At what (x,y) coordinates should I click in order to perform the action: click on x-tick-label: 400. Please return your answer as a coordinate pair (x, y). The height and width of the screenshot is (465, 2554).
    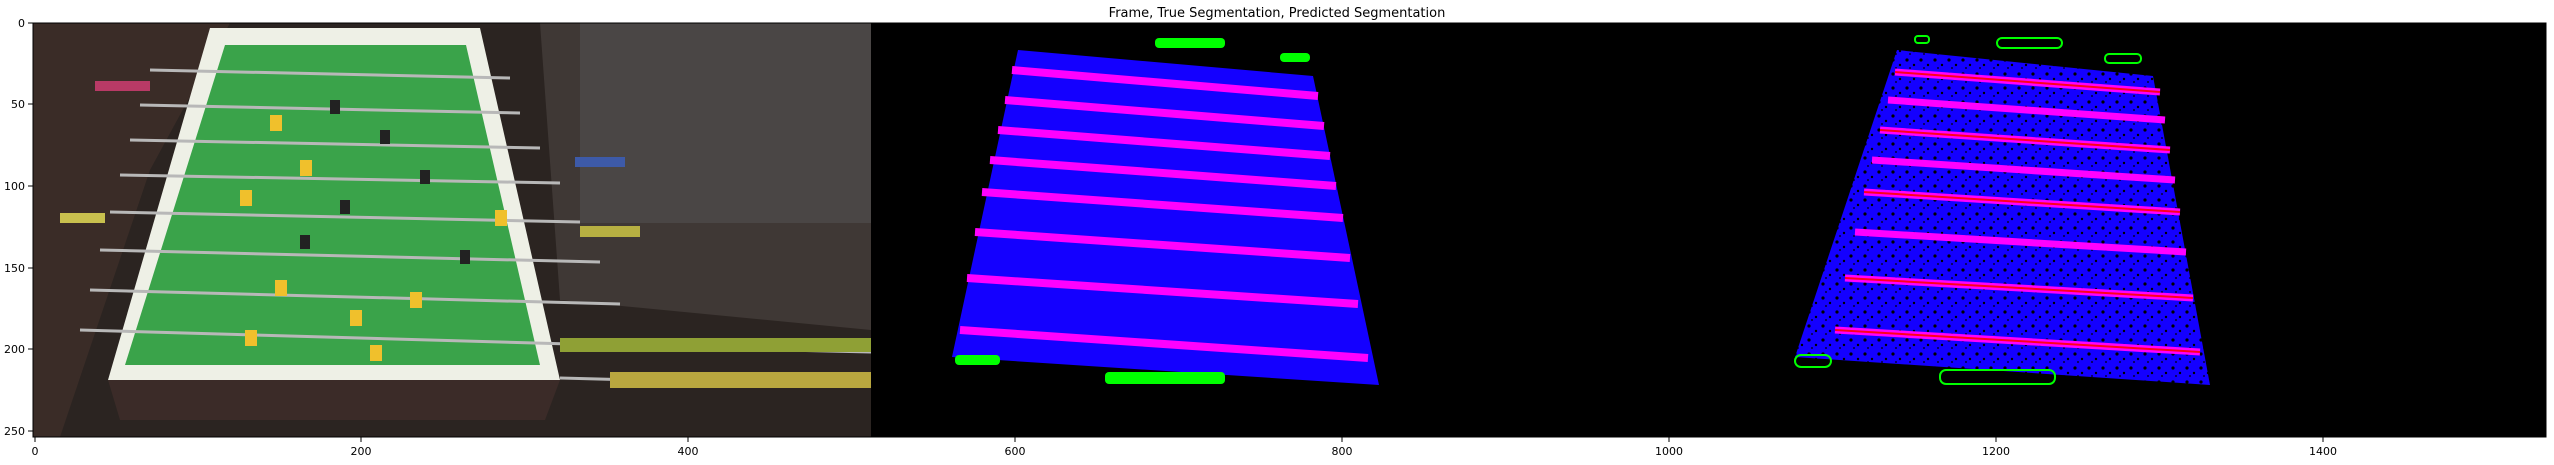
    Looking at the image, I should click on (688, 451).